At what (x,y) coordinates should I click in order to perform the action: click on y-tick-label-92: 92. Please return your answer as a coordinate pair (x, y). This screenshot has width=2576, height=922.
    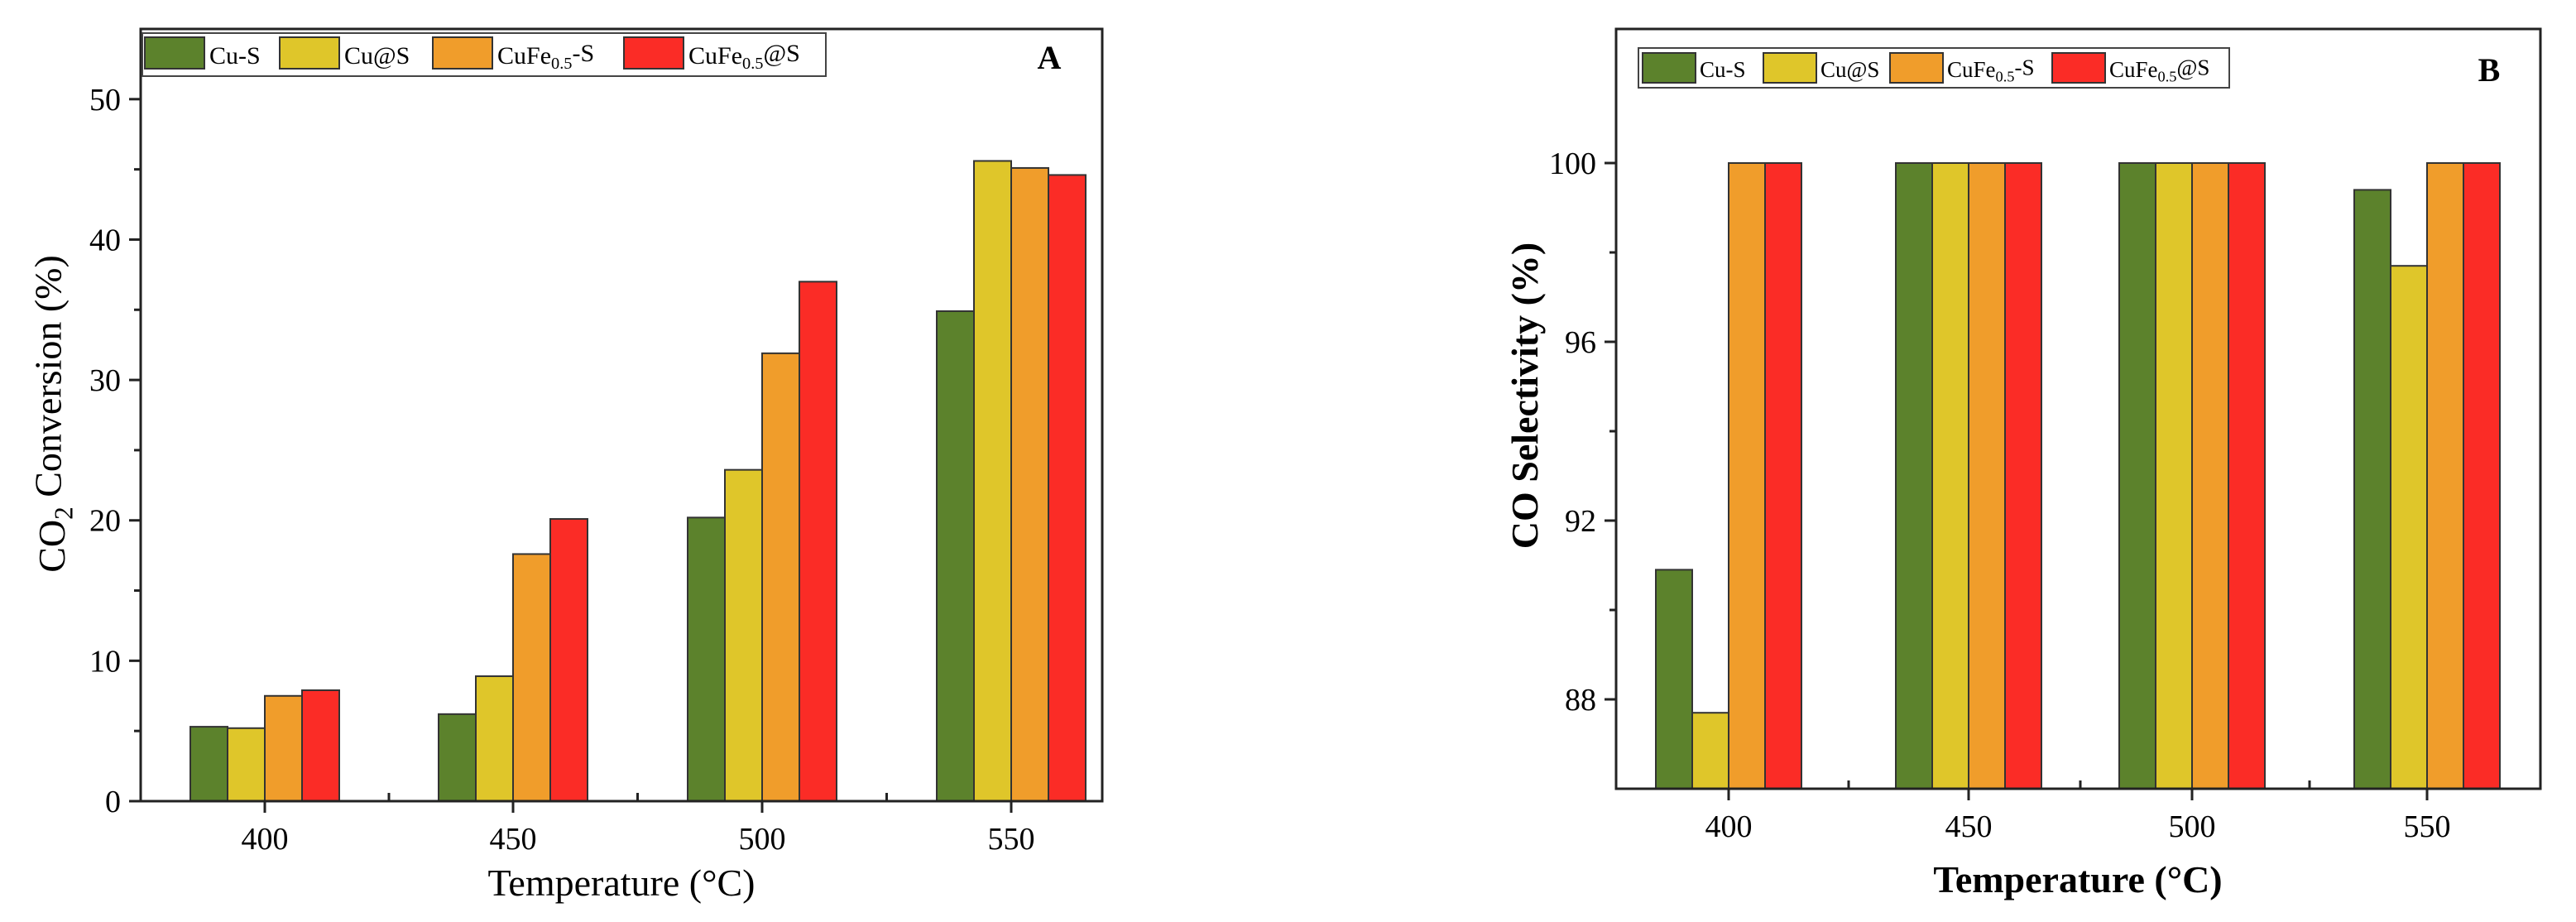
    Looking at the image, I should click on (1581, 522).